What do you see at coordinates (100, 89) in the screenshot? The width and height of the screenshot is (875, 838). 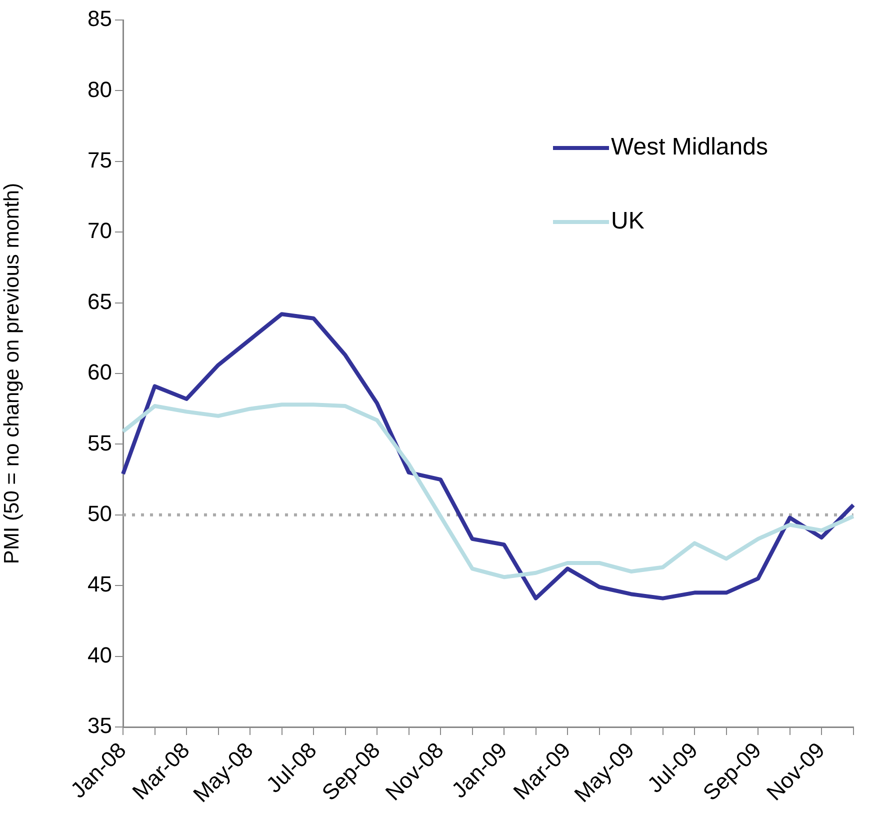 I see `y-tick-label: 80` at bounding box center [100, 89].